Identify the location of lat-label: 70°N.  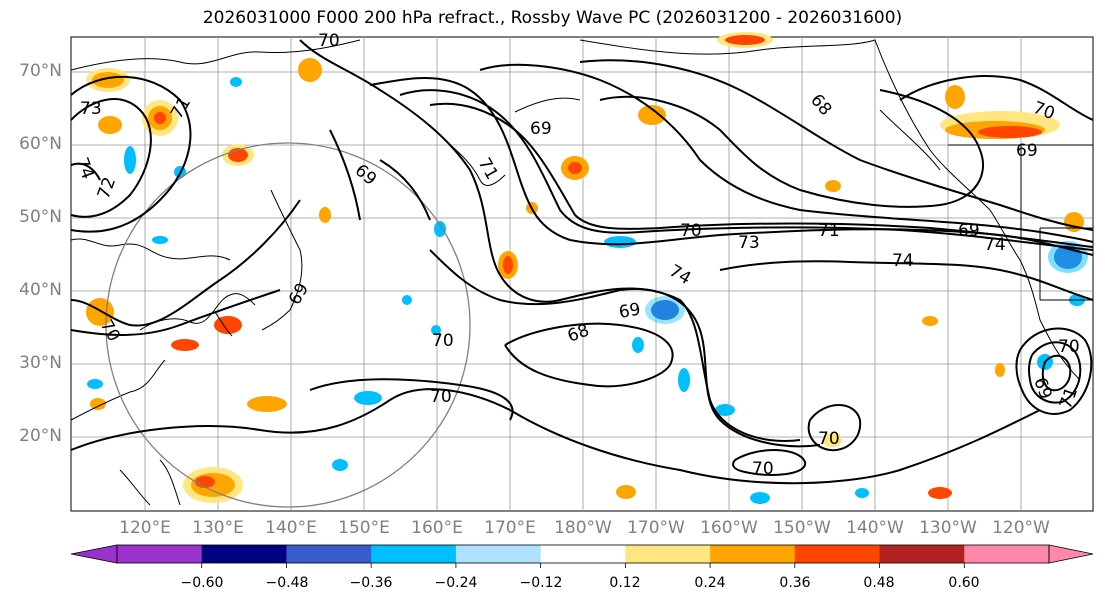
(40, 71).